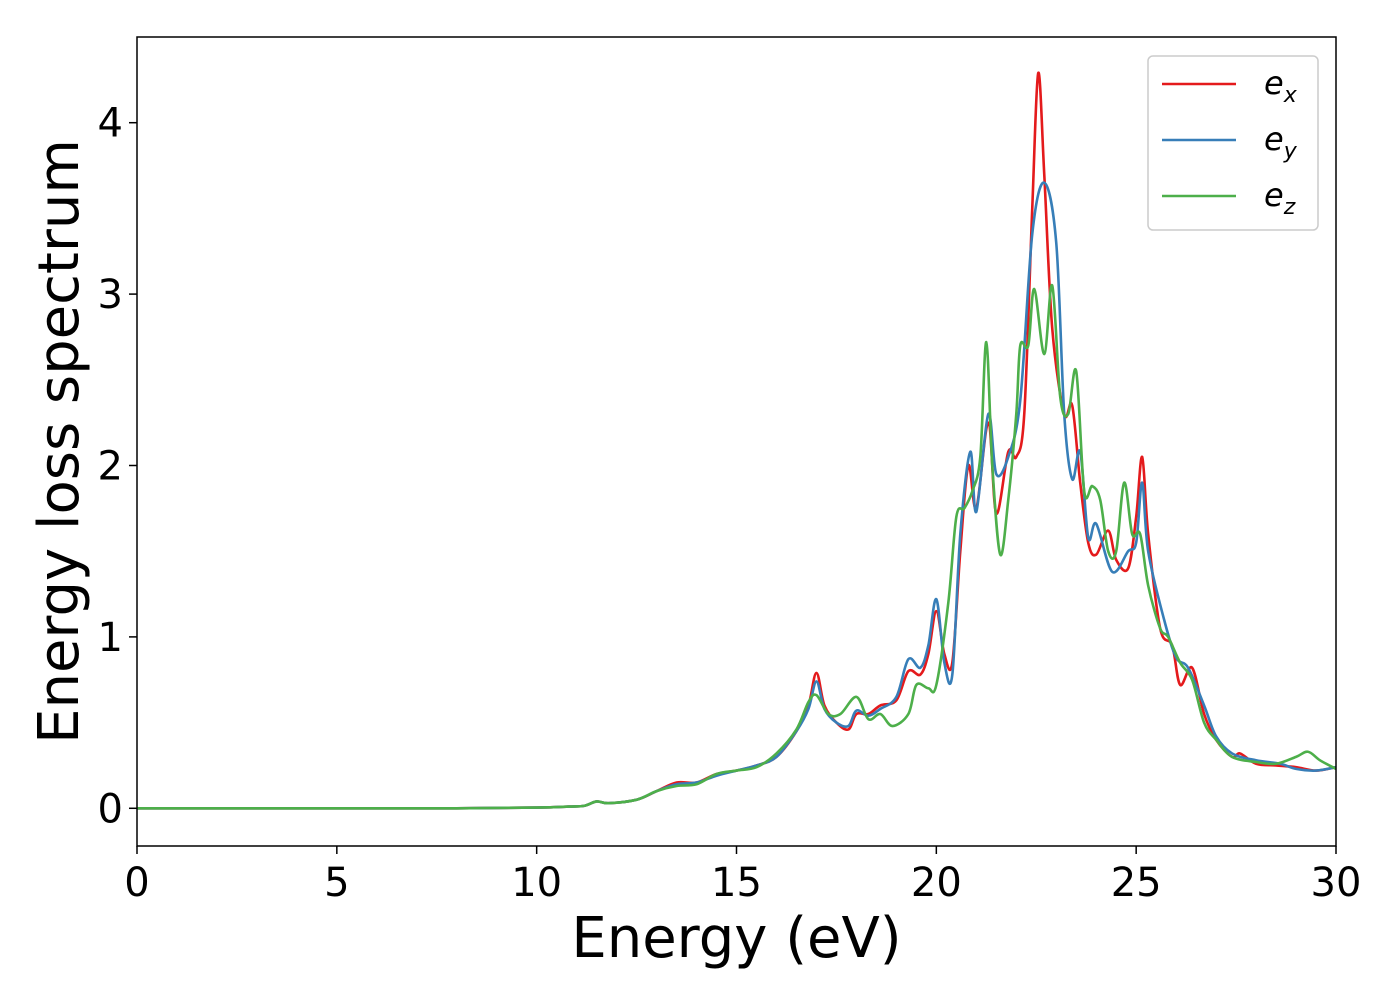 The image size is (1400, 1000). Describe the element at coordinates (110, 809) in the screenshot. I see `y-tick-label: 0` at that location.